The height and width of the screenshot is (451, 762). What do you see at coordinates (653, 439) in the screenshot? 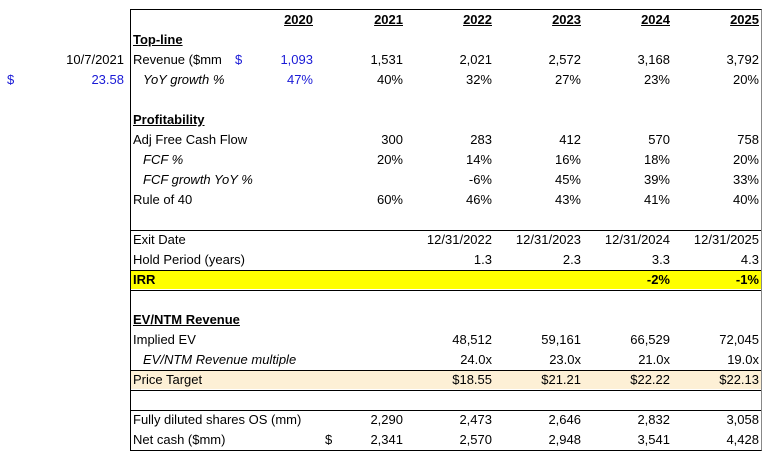
I see `cell-value: 3,541` at bounding box center [653, 439].